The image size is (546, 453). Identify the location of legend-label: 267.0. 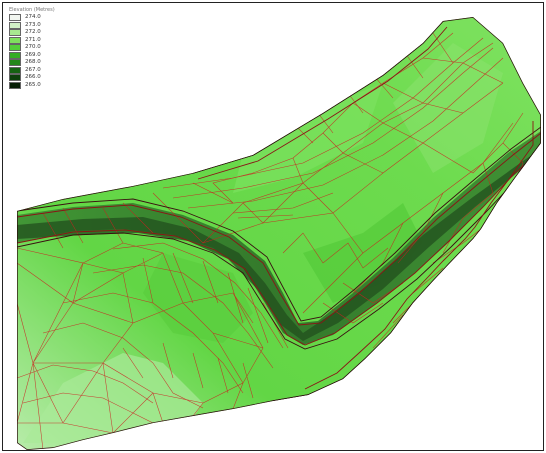
(33, 69).